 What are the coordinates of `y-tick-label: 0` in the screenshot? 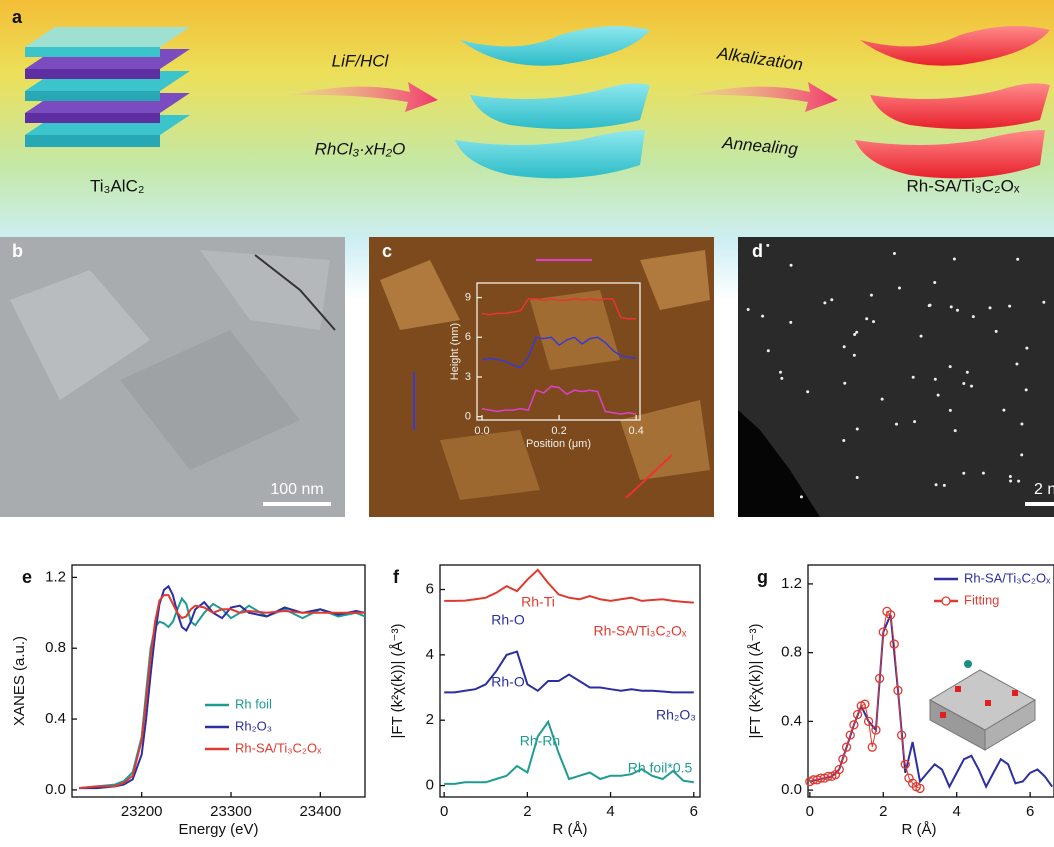 It's located at (430, 785).